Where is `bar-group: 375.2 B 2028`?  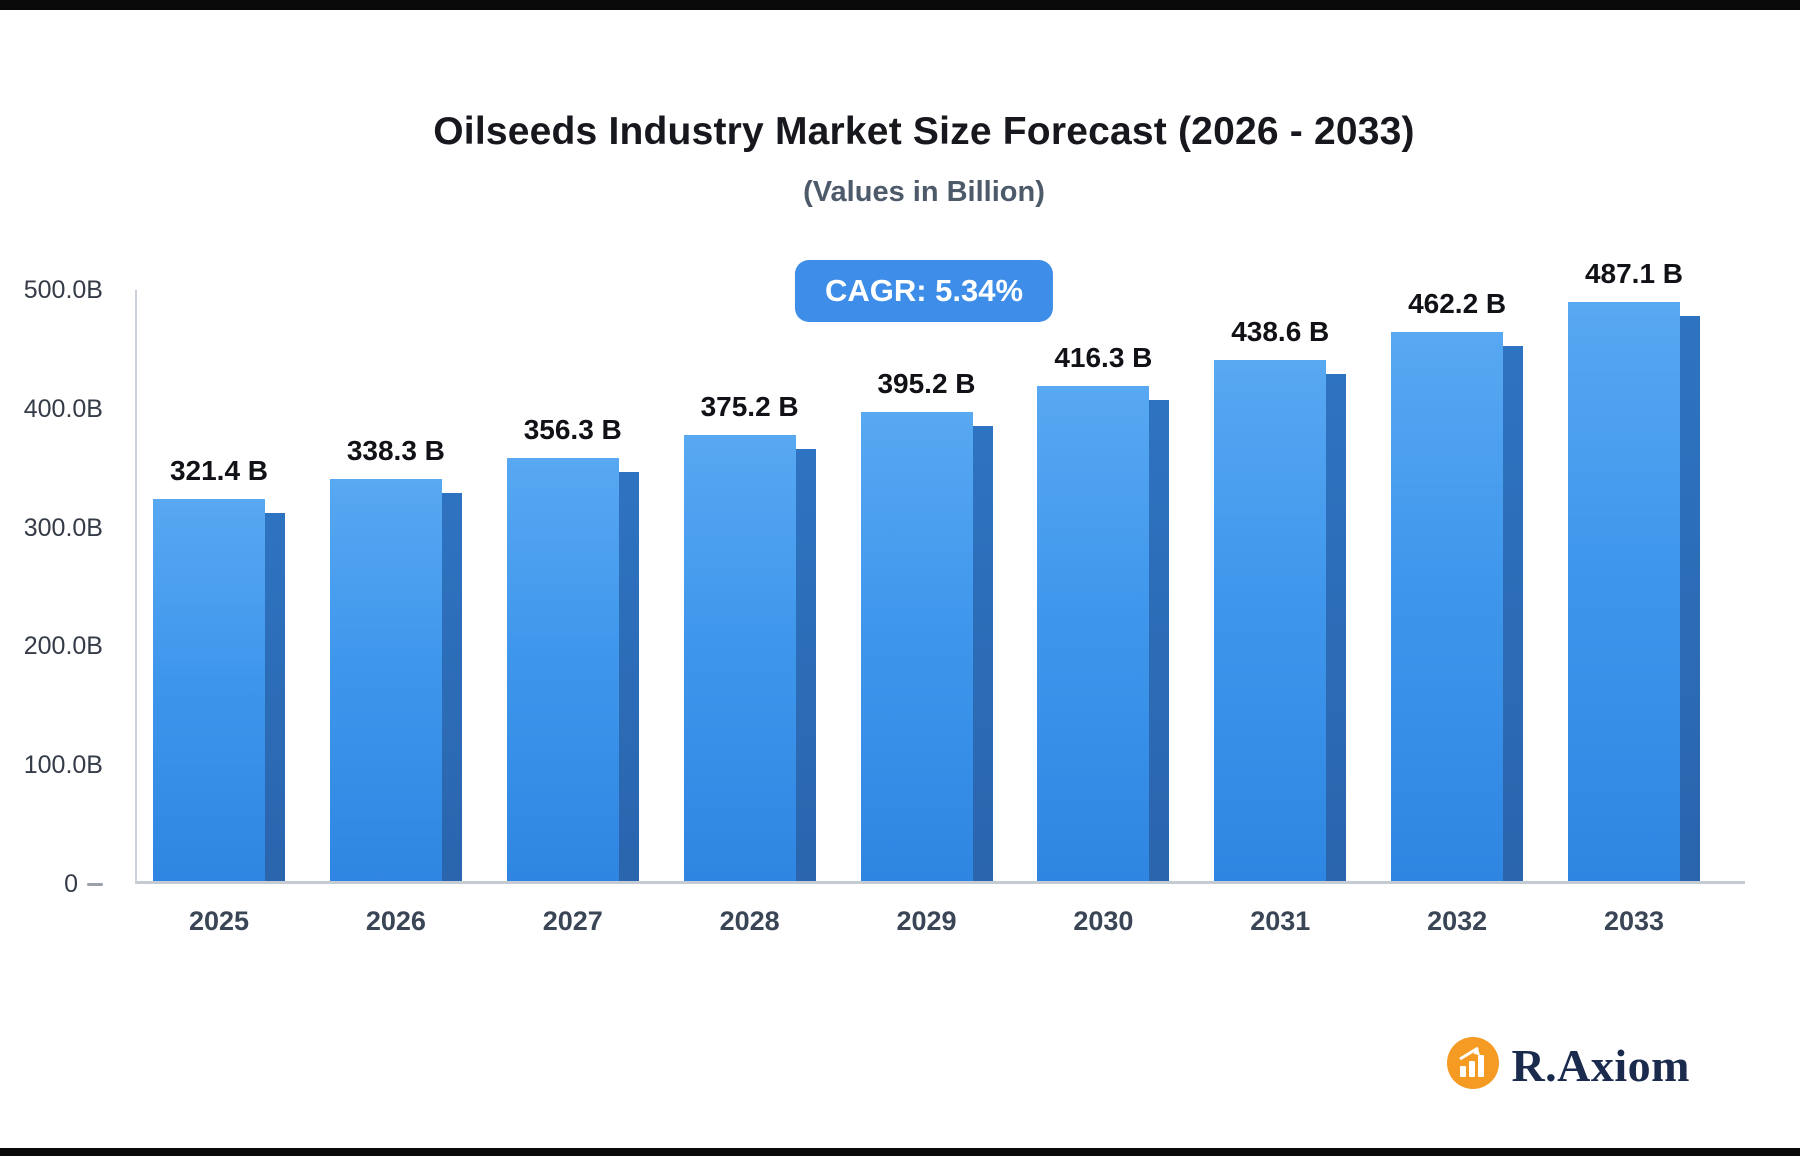
bar-group: 375.2 B 2028 is located at coordinates (749, 663).